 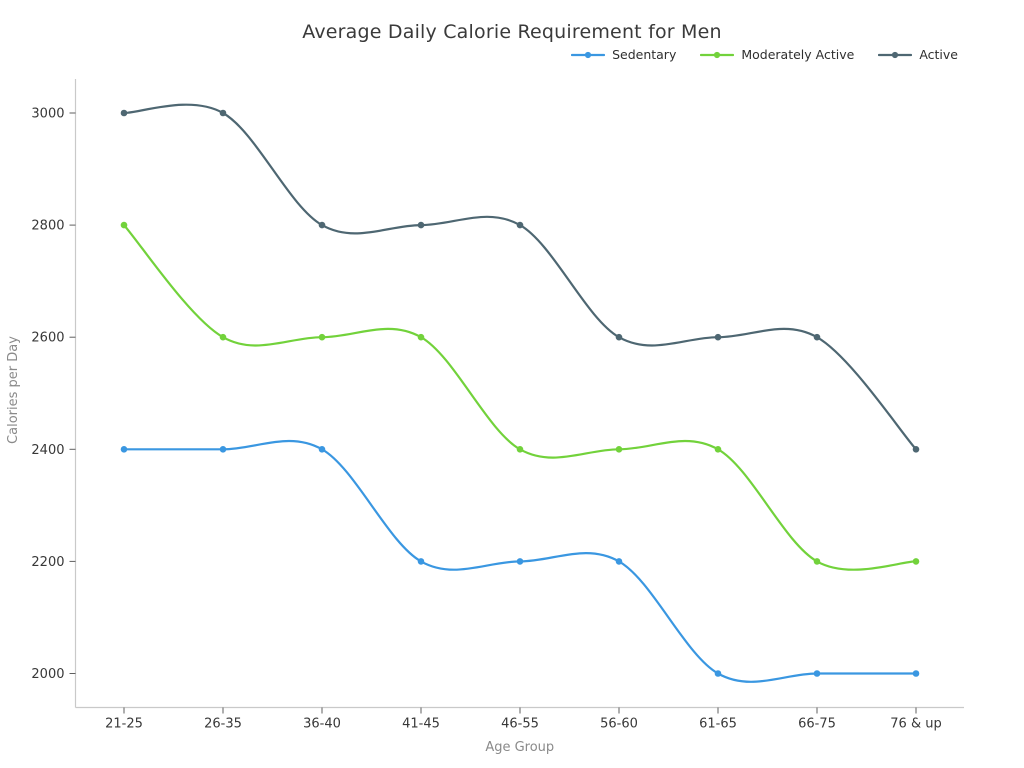 What do you see at coordinates (619, 724) in the screenshot?
I see `x-tick-label: 56-60` at bounding box center [619, 724].